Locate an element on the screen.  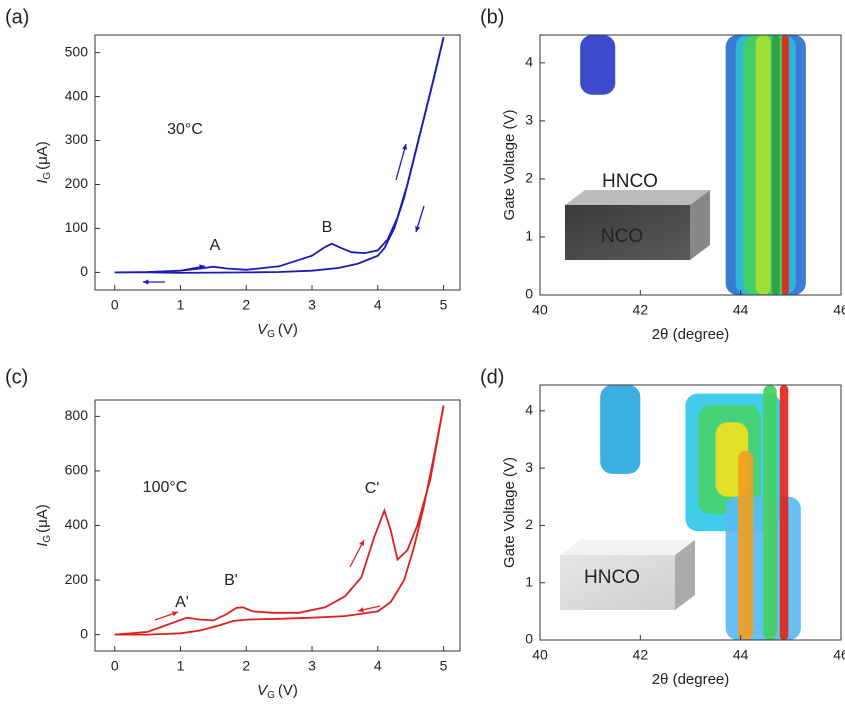
annotation: B is located at coordinates (327, 227).